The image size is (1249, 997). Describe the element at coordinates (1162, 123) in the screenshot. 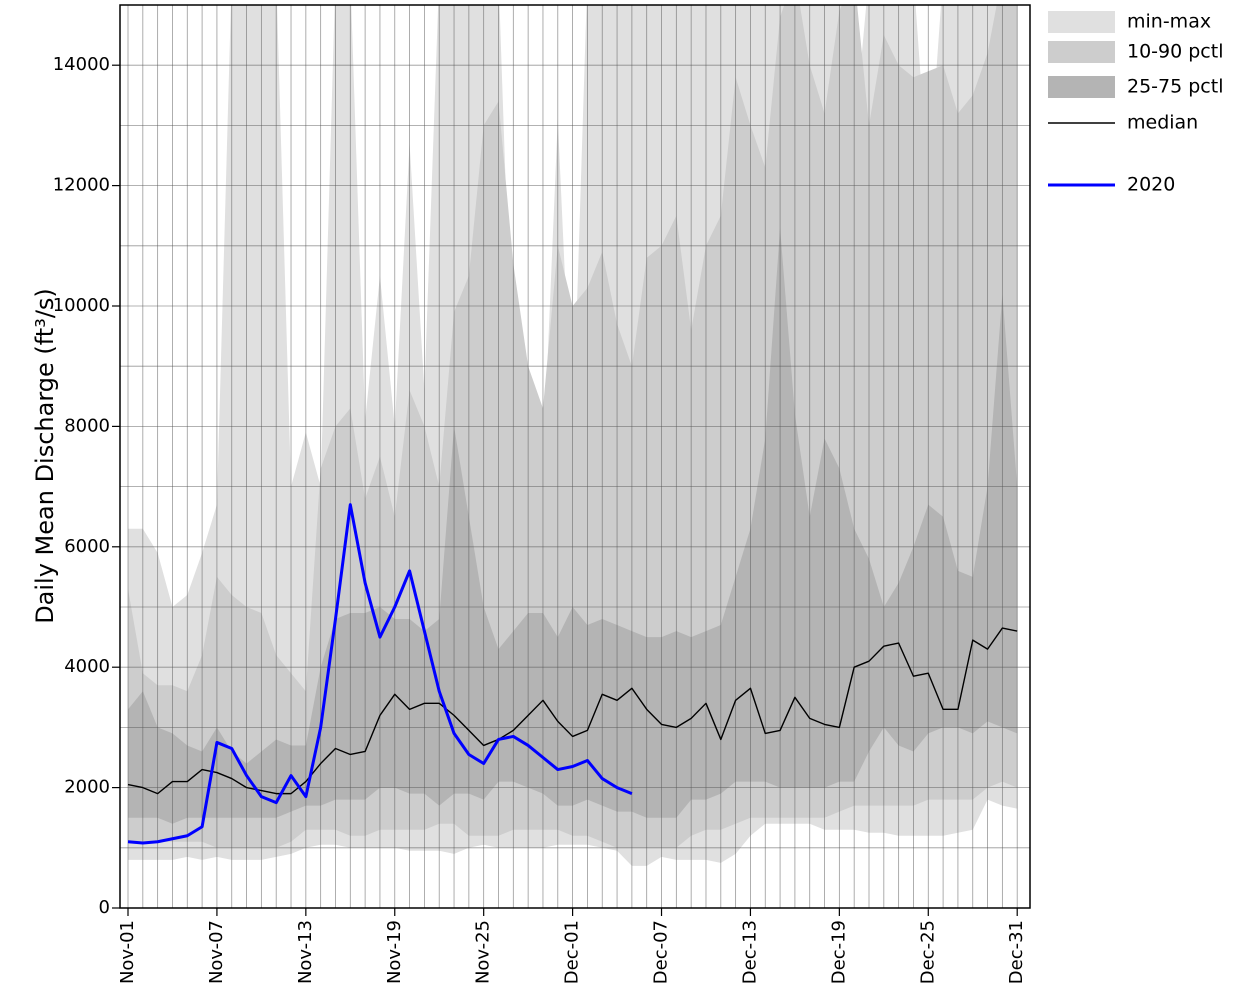

I see `legend-label: median` at that location.